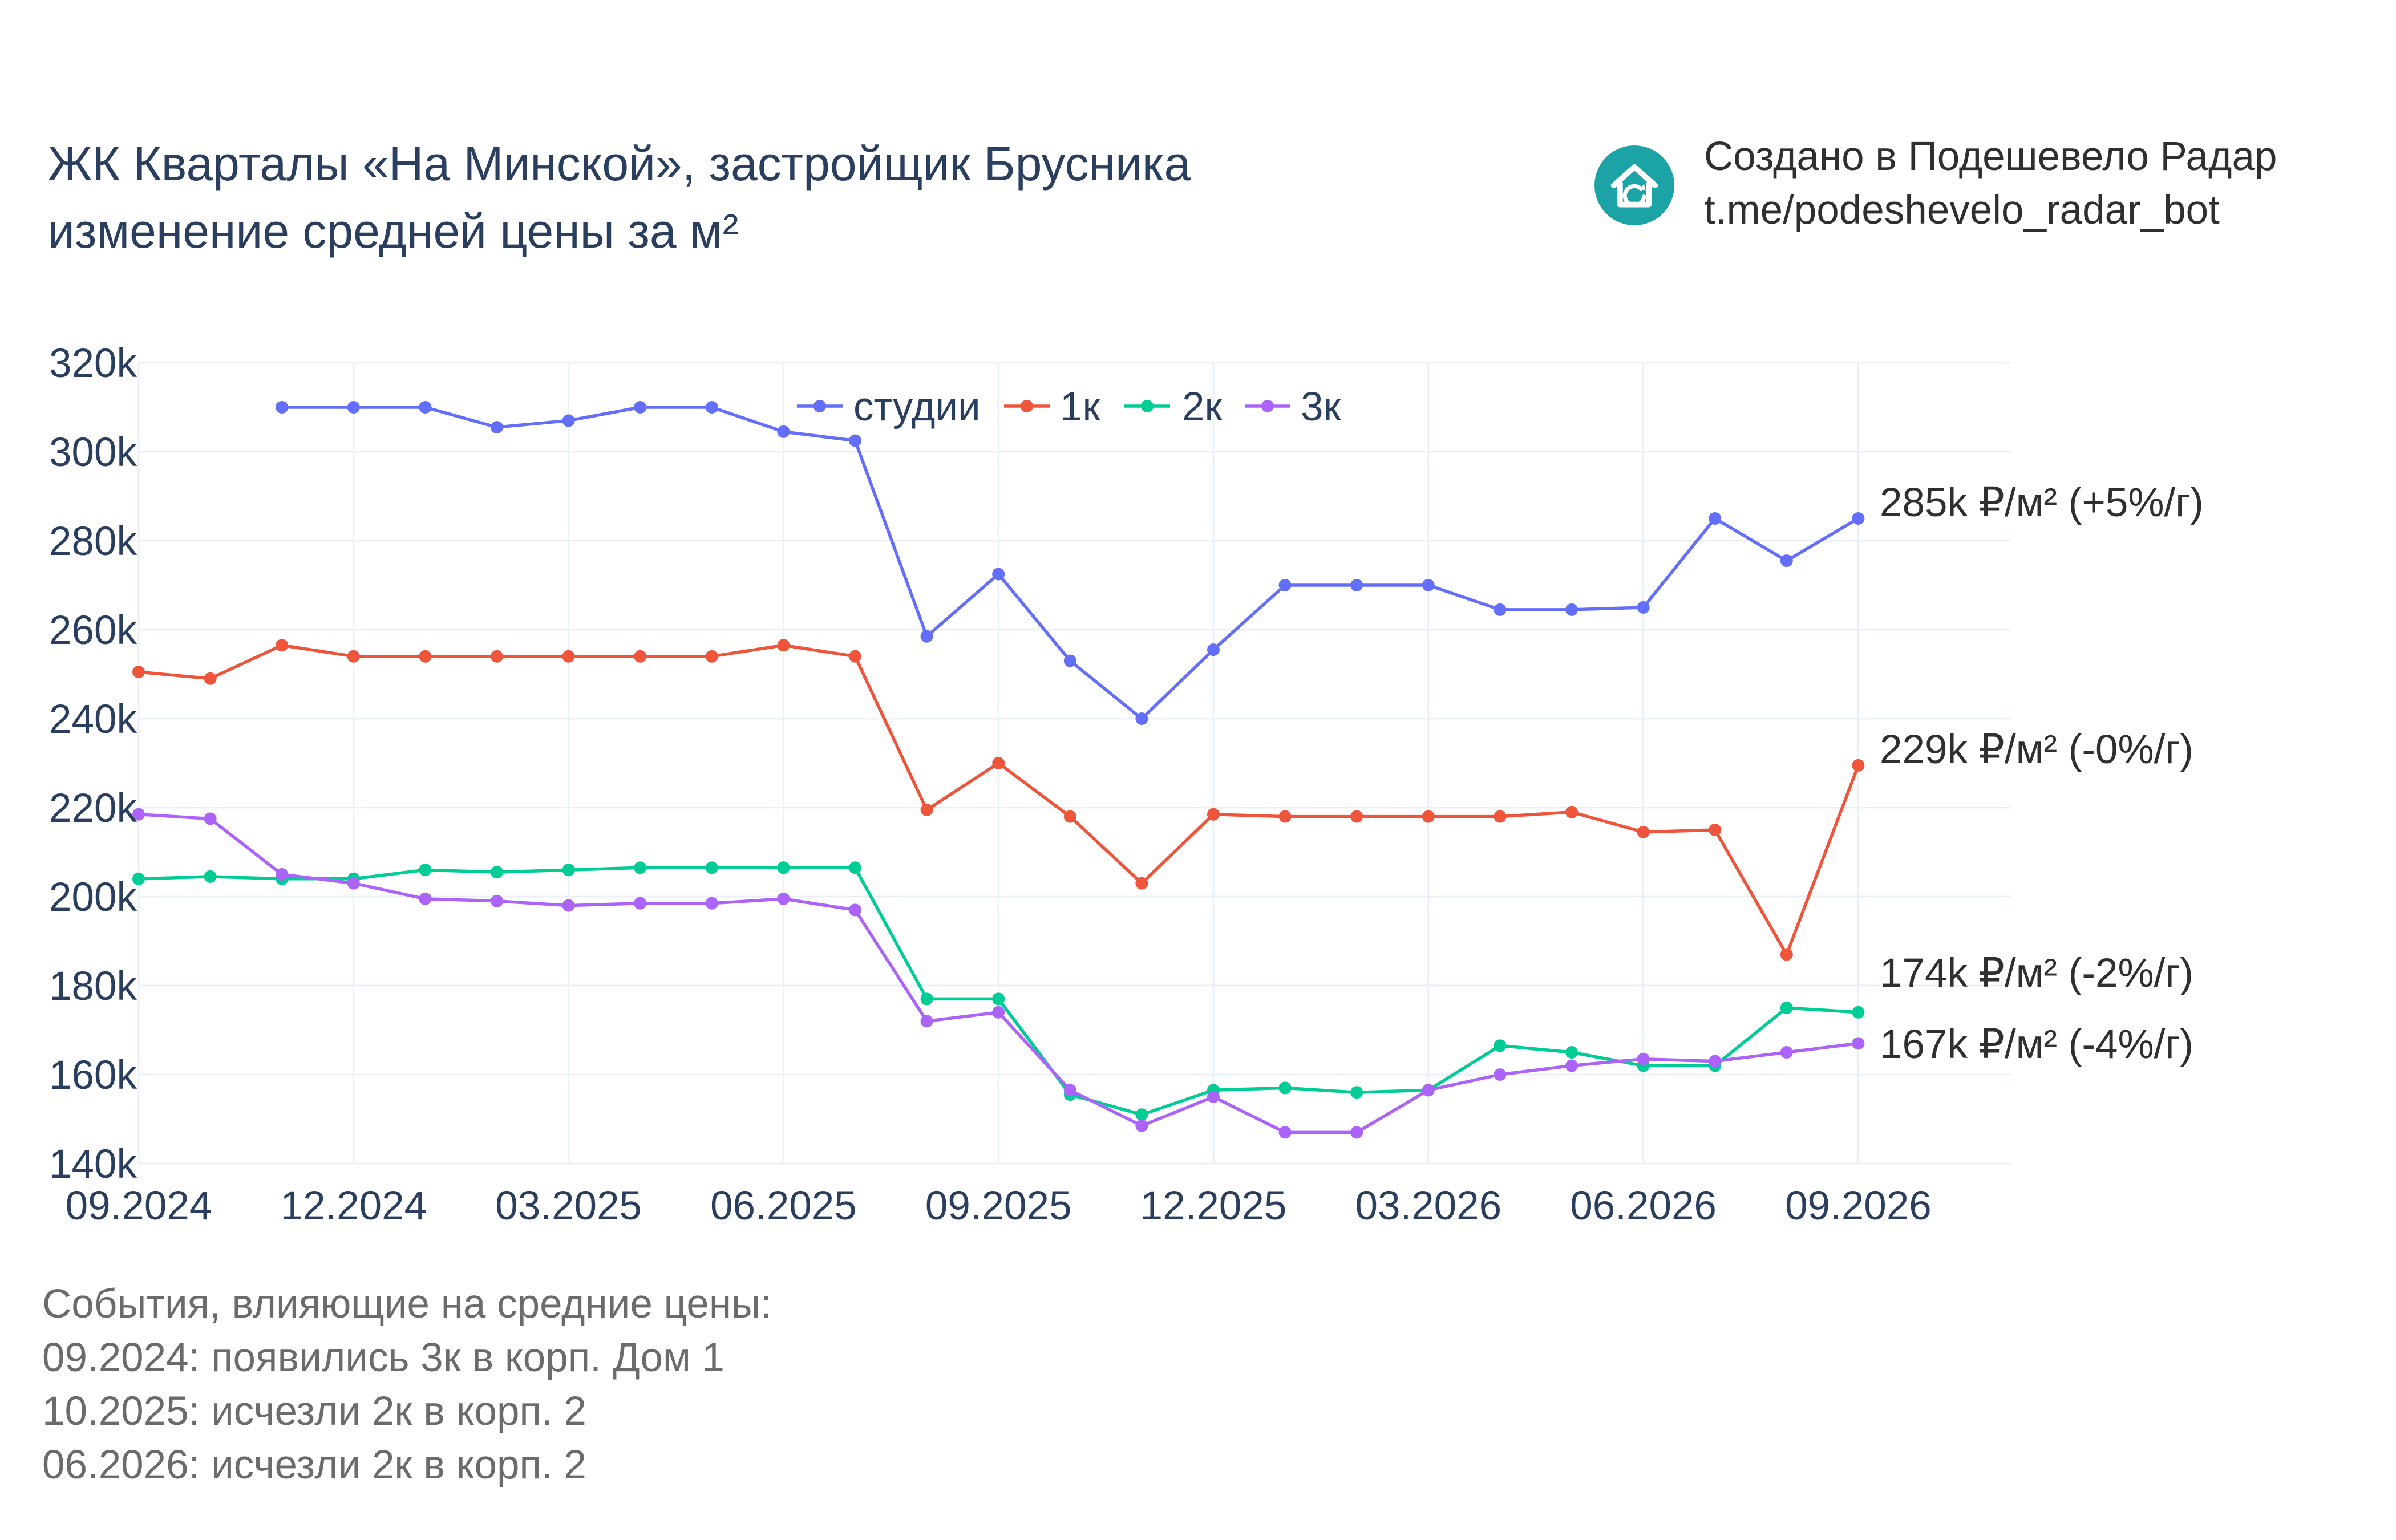  What do you see at coordinates (383, 1358) in the screenshot?
I see `event-item: 09.2024: появились 3к в корп. Дом 1` at bounding box center [383, 1358].